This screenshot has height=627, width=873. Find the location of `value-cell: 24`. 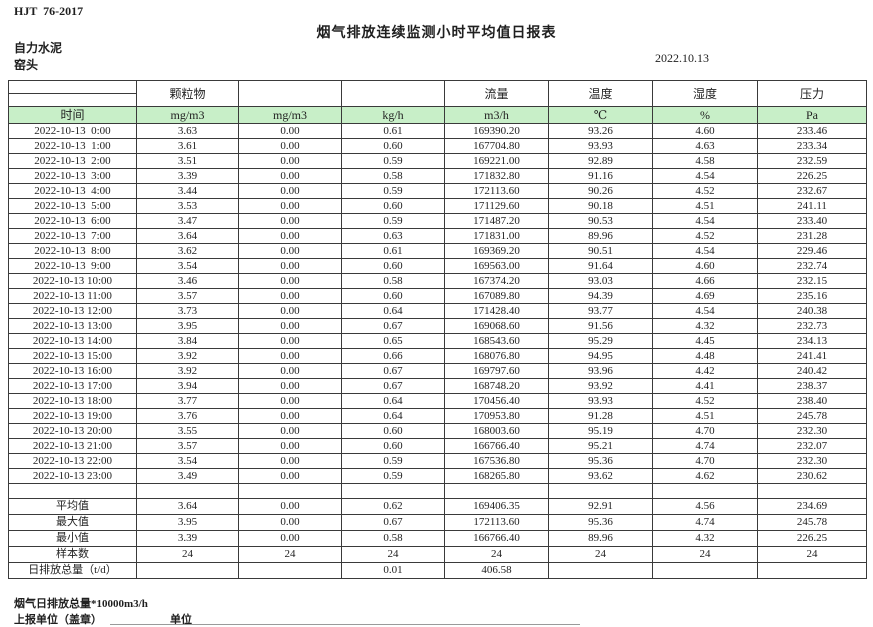

value-cell: 24 is located at coordinates (393, 554).